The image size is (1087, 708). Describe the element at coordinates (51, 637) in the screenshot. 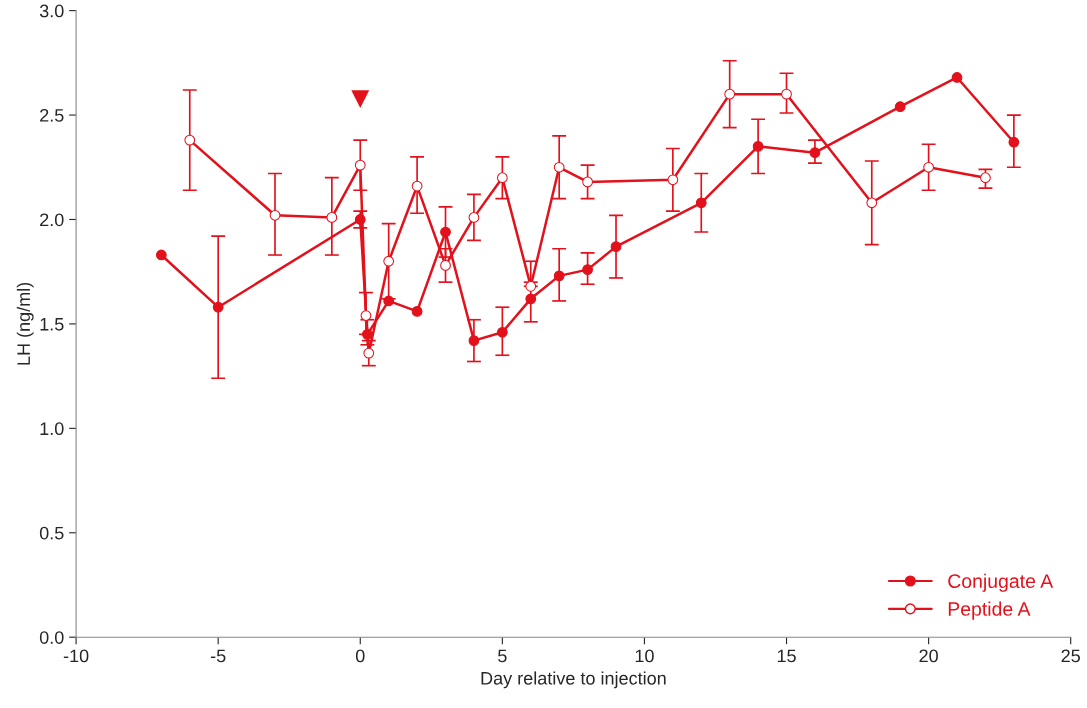

I see `y-tick-label: 0.0` at that location.